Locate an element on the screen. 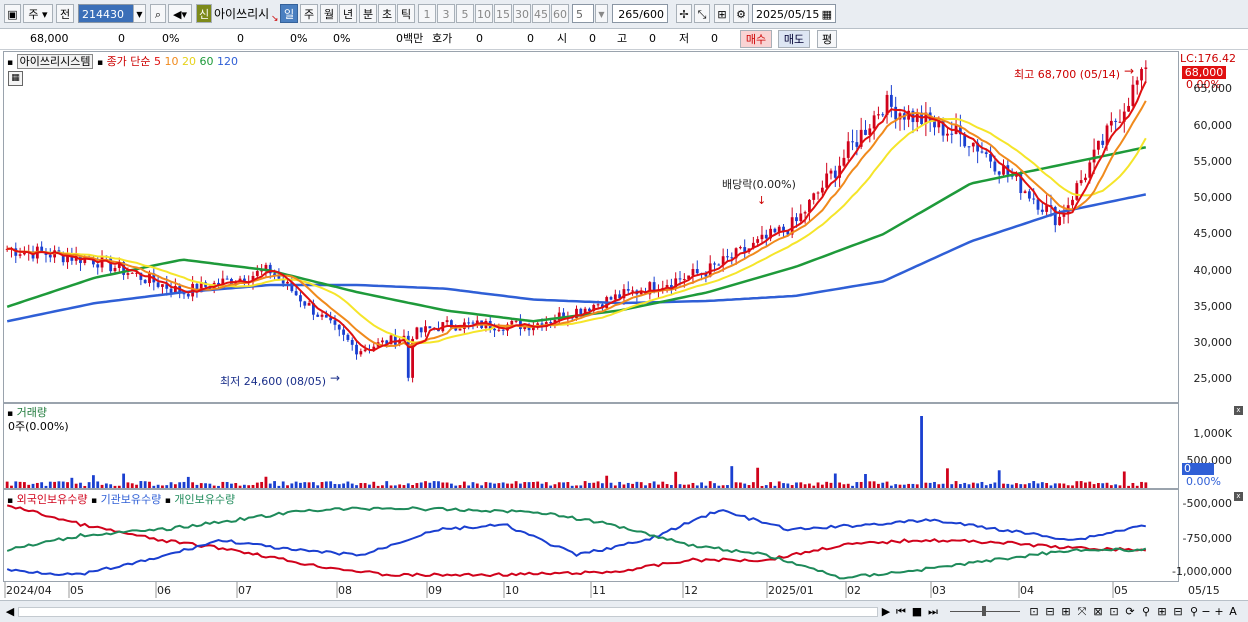 Image resolution: width=1248 pixels, height=622 pixels. interval-15-button: 15 is located at coordinates (503, 13).